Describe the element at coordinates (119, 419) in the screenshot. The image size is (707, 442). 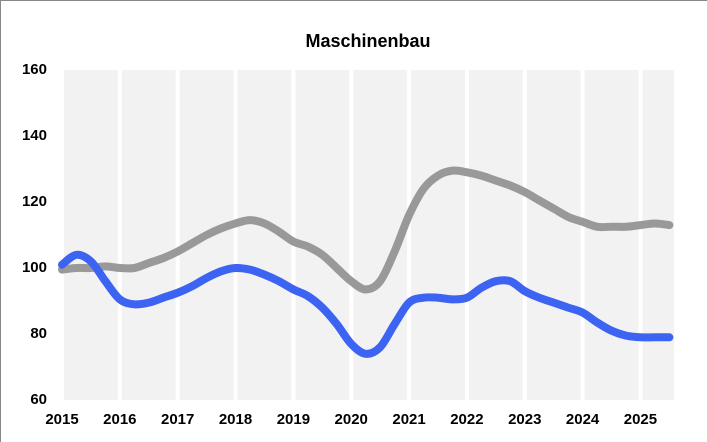
I see `x-tick-label: 2016` at that location.